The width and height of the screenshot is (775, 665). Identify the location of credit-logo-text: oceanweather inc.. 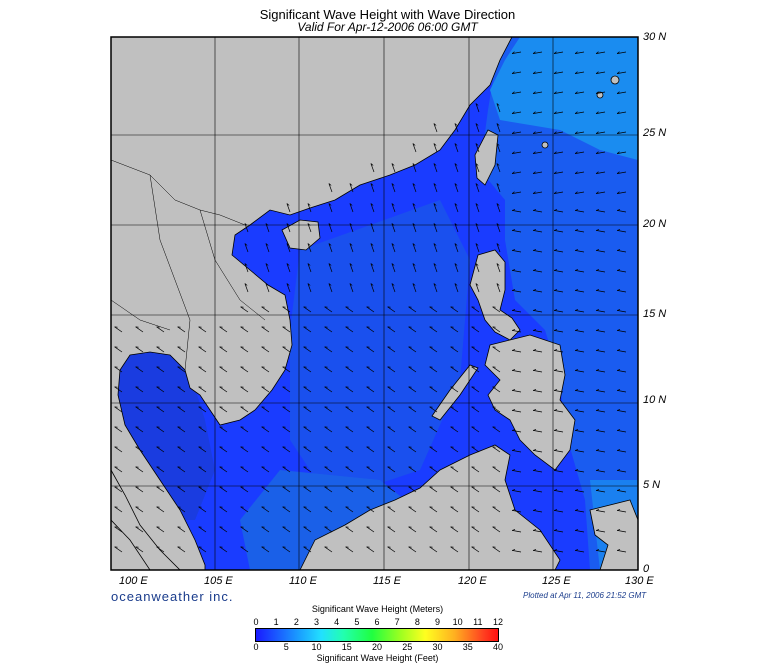
(172, 596).